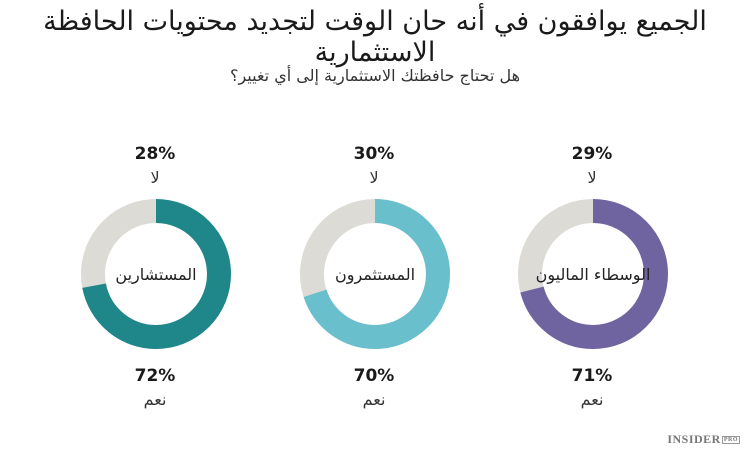  What do you see at coordinates (592, 154) in the screenshot?
I see `no-percentage: 29%` at bounding box center [592, 154].